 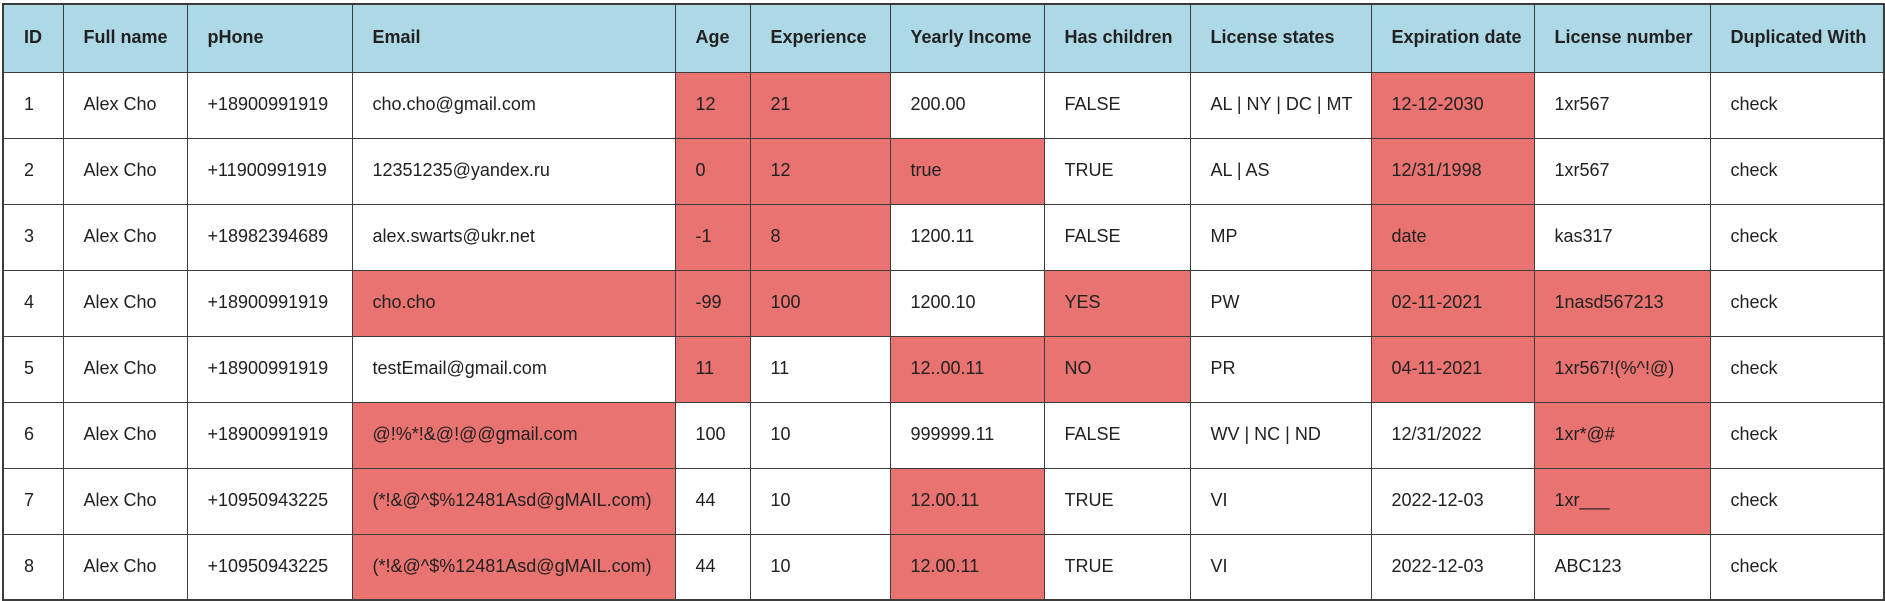 I want to click on table-cell-age: 0, so click(x=712, y=171).